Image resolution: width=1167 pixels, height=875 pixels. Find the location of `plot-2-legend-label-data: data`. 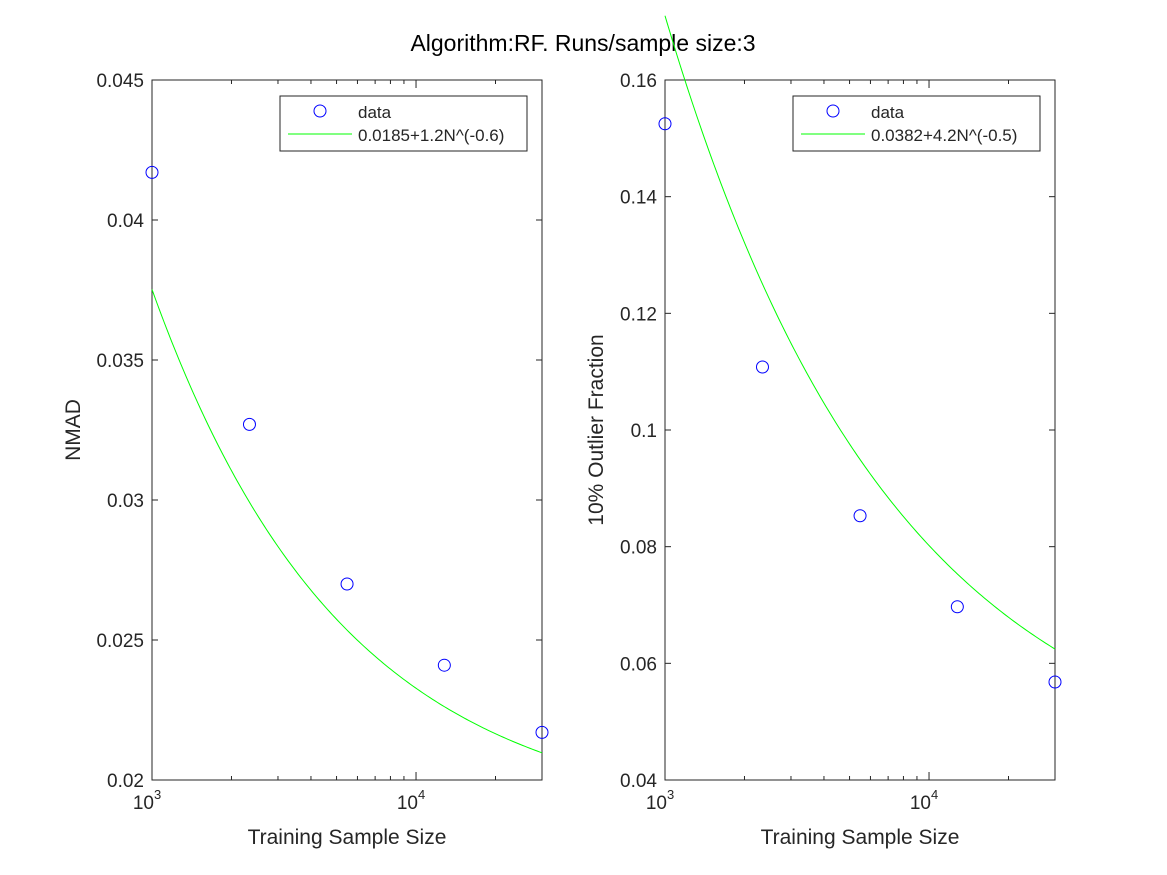

plot-2-legend-label-data: data is located at coordinates (888, 112).